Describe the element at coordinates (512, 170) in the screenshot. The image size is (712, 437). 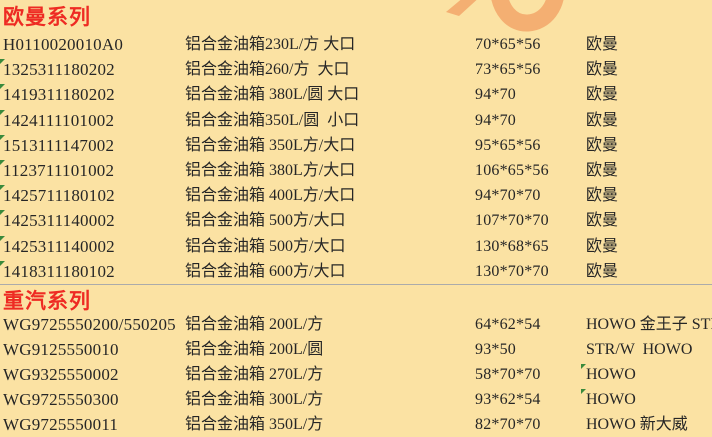
I see `size-cell: 106*65*56` at that location.